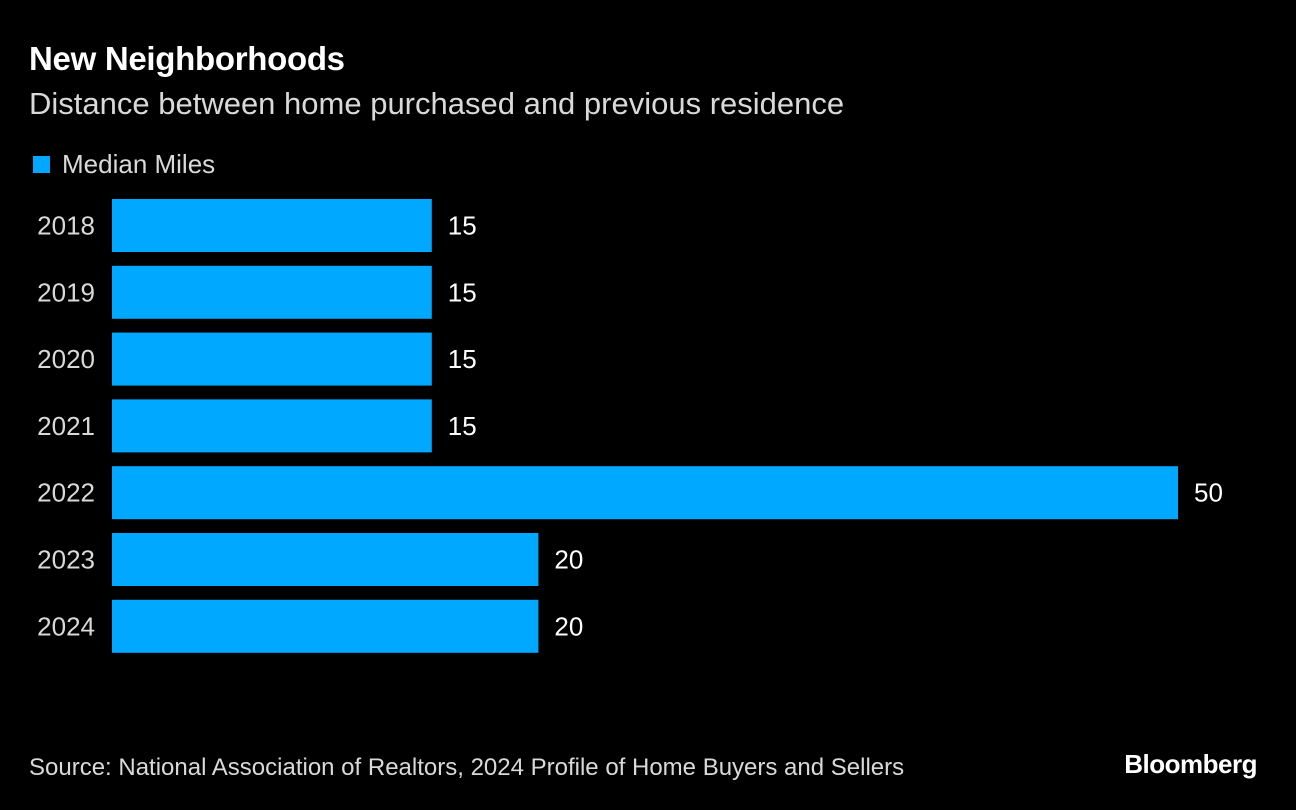 The image size is (1296, 810). I want to click on bar-2019, so click(272, 292).